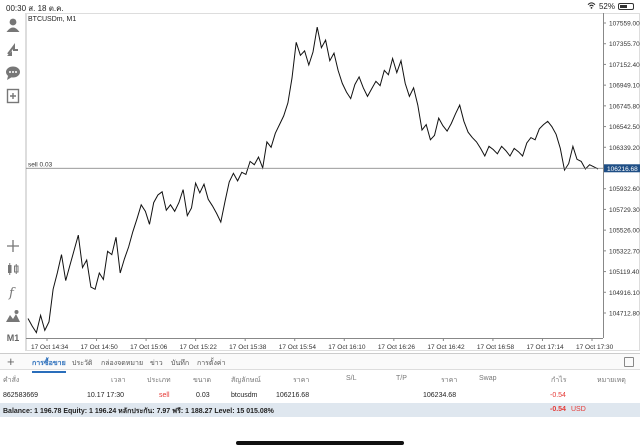 The image size is (640, 447). I want to click on col-symbol: สัญลักษณ์, so click(246, 380).